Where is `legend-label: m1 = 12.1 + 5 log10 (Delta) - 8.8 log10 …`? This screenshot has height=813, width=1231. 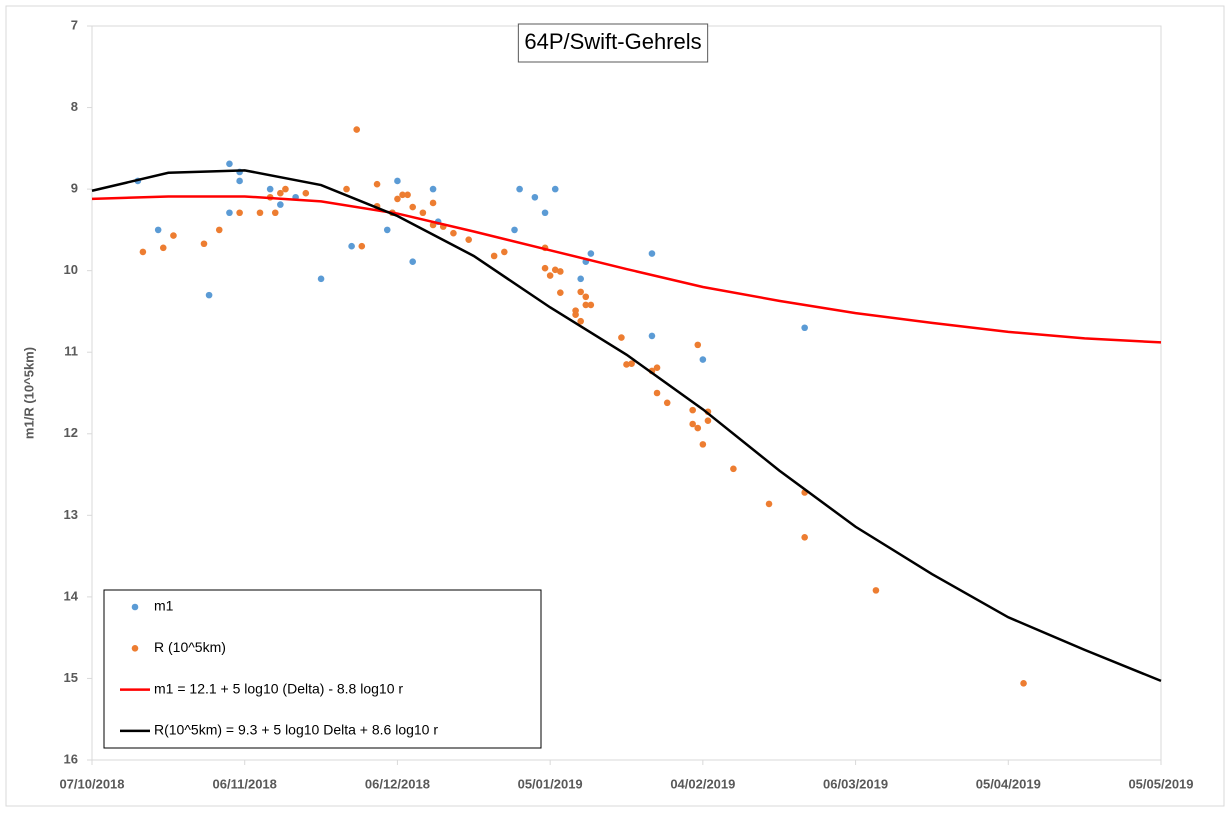
legend-label: m1 = 12.1 + 5 log10 (Delta) - 8.8 log10 … is located at coordinates (278, 688).